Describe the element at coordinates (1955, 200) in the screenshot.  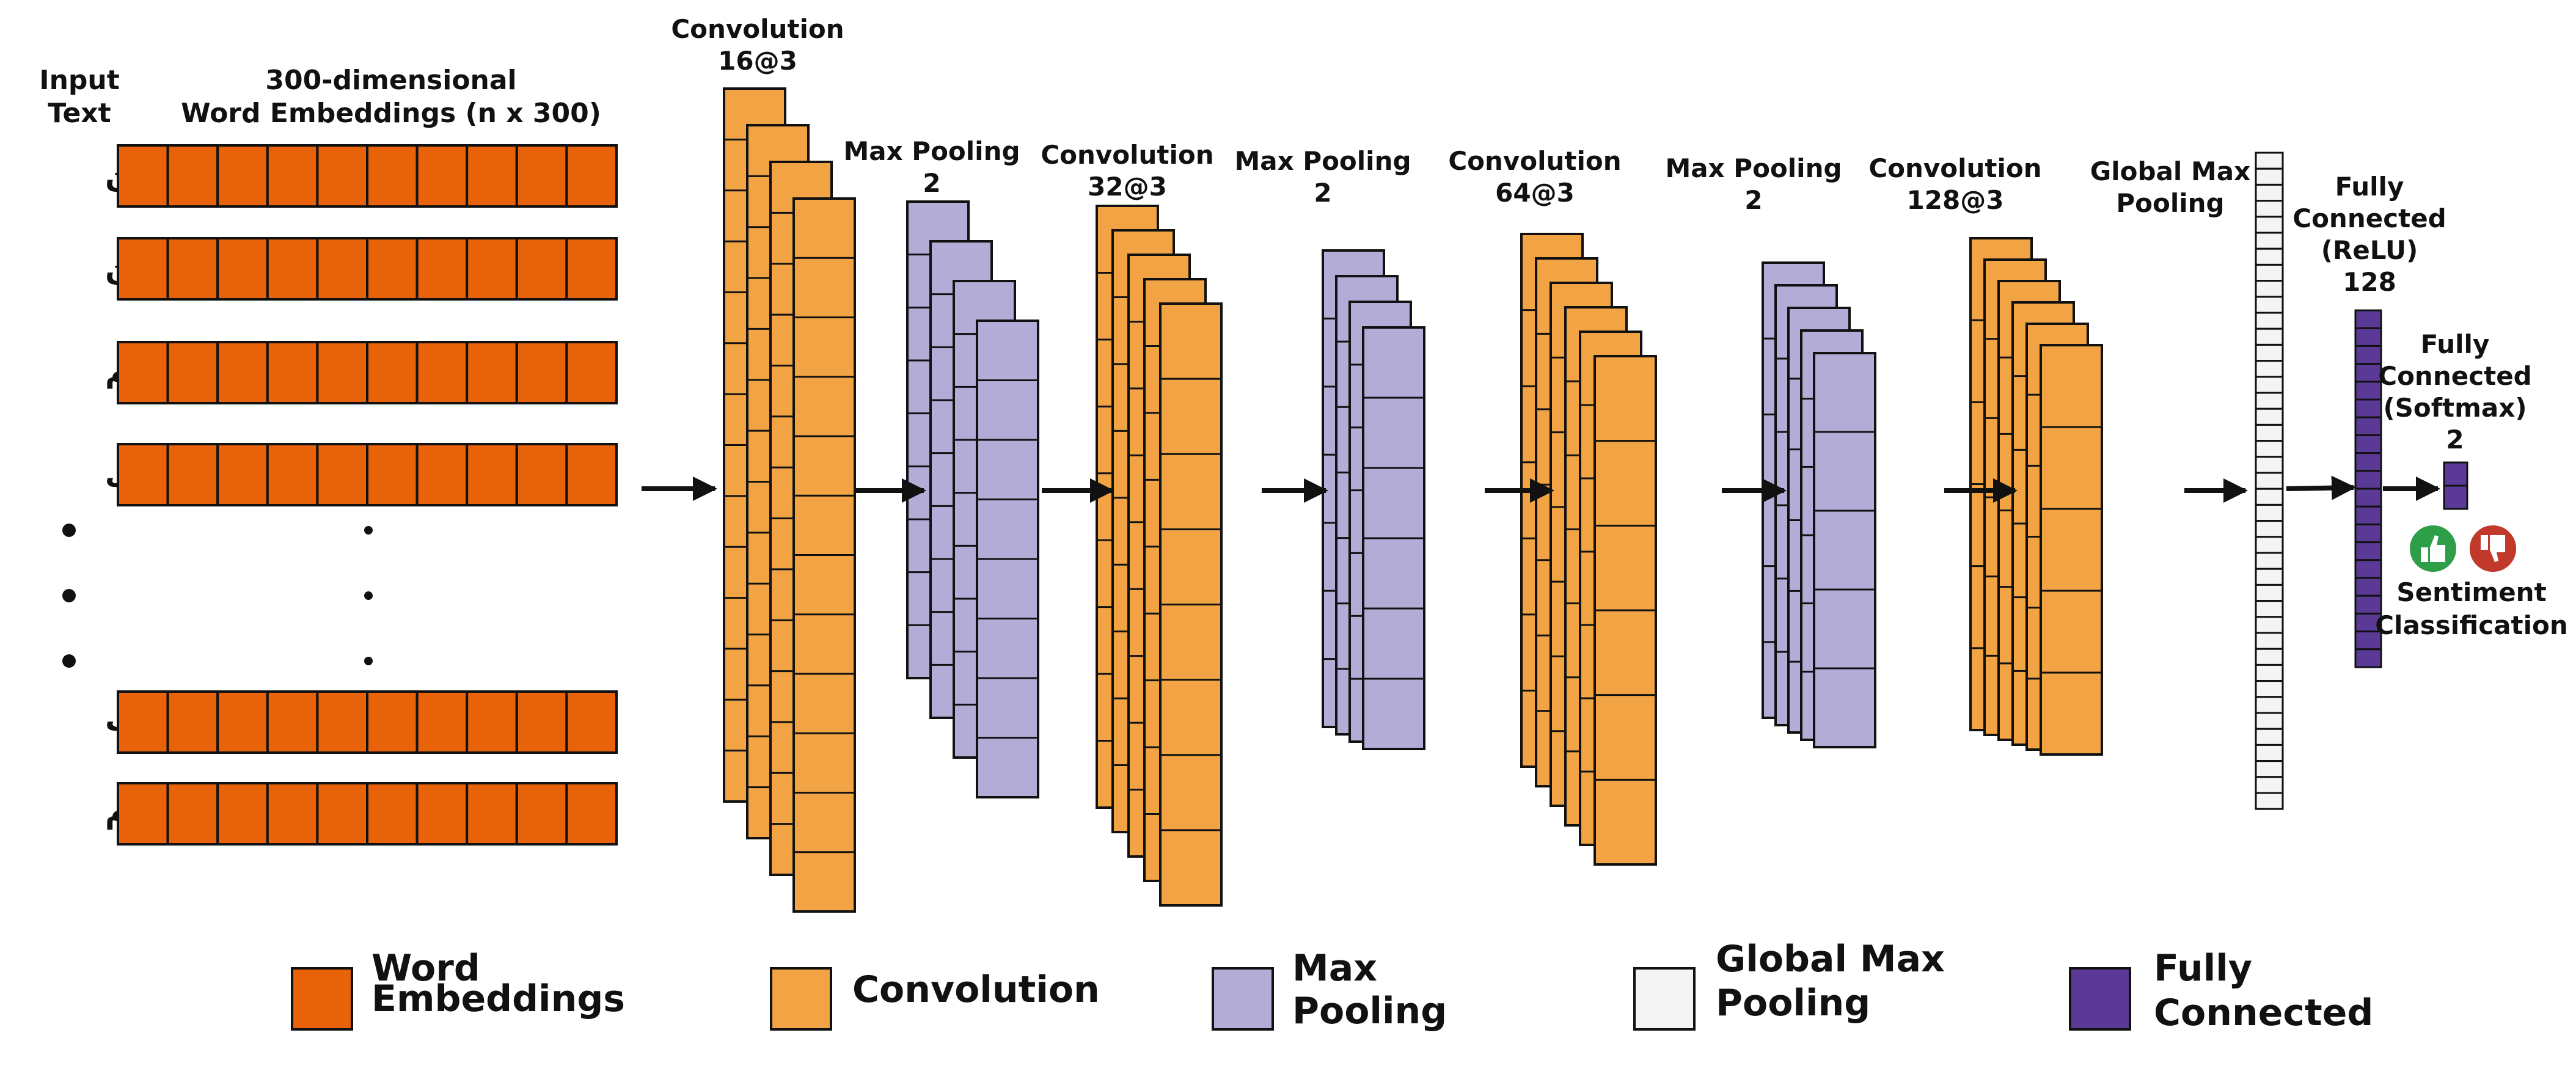
I see `conv4-label-line-2: 128@3` at that location.